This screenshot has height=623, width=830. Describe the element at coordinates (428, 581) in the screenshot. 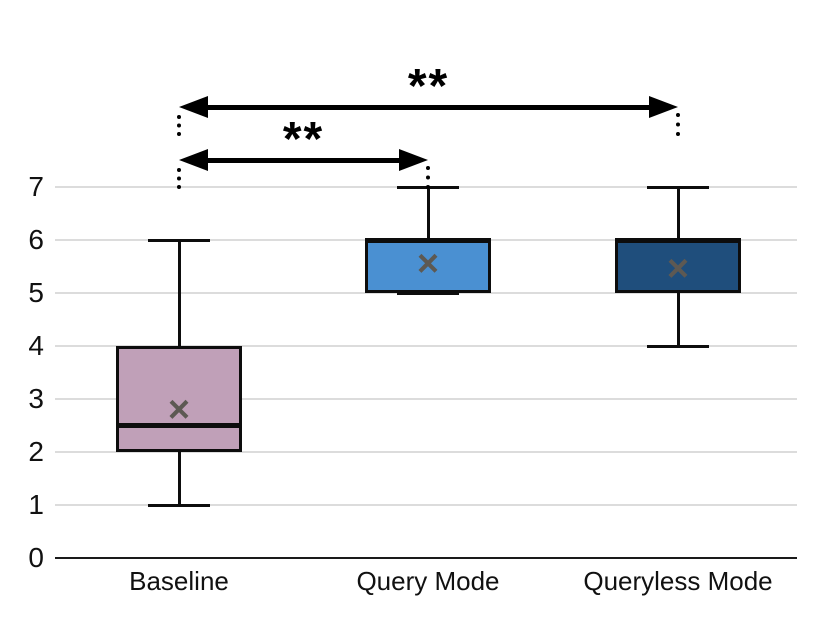

I see `x-category-label: Query Mode` at that location.